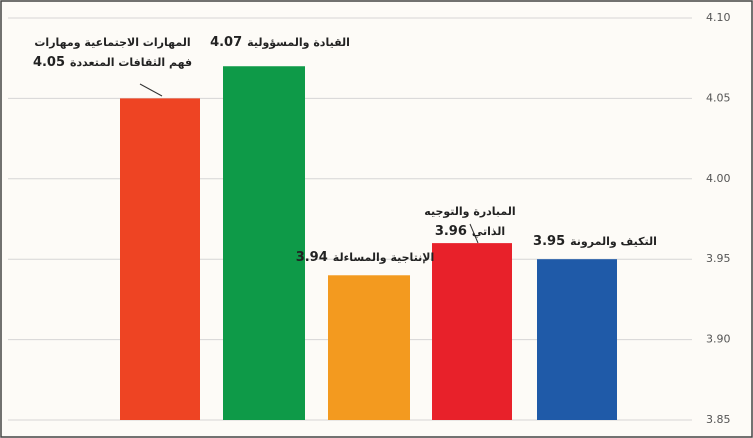 The width and height of the screenshot is (753, 438). Describe the element at coordinates (613, 241) in the screenshot. I see `category-label: التكيف والمرونة` at that location.